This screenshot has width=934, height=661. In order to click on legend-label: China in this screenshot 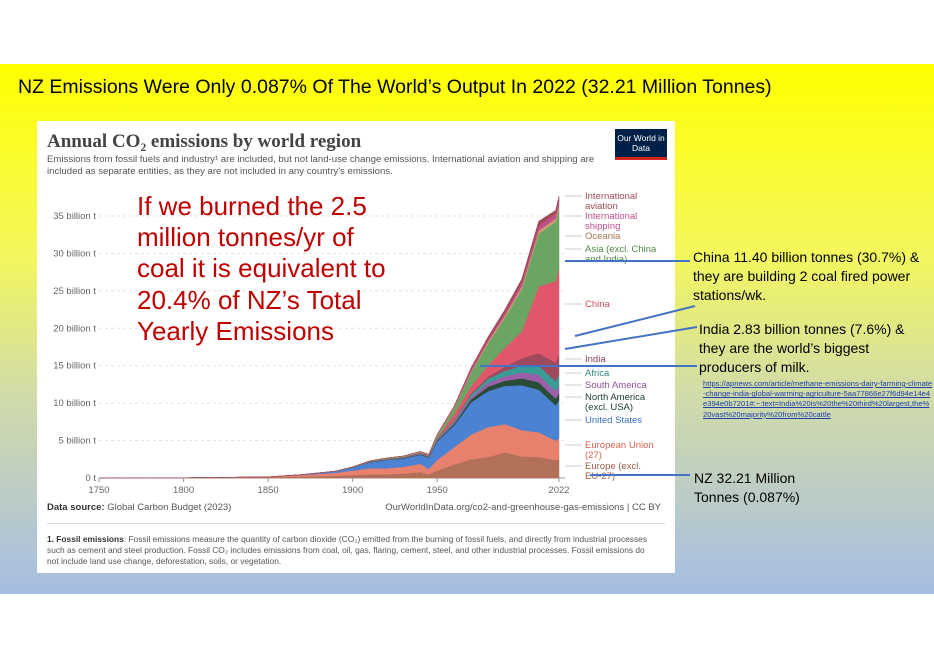, I will do `click(598, 304)`.